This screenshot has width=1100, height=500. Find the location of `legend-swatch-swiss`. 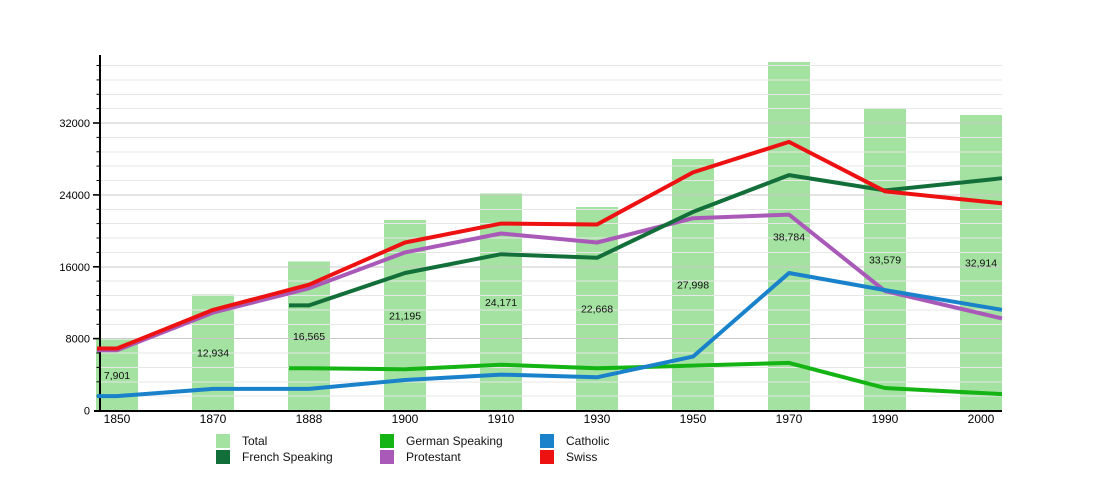

legend-swatch-swiss is located at coordinates (547, 456).